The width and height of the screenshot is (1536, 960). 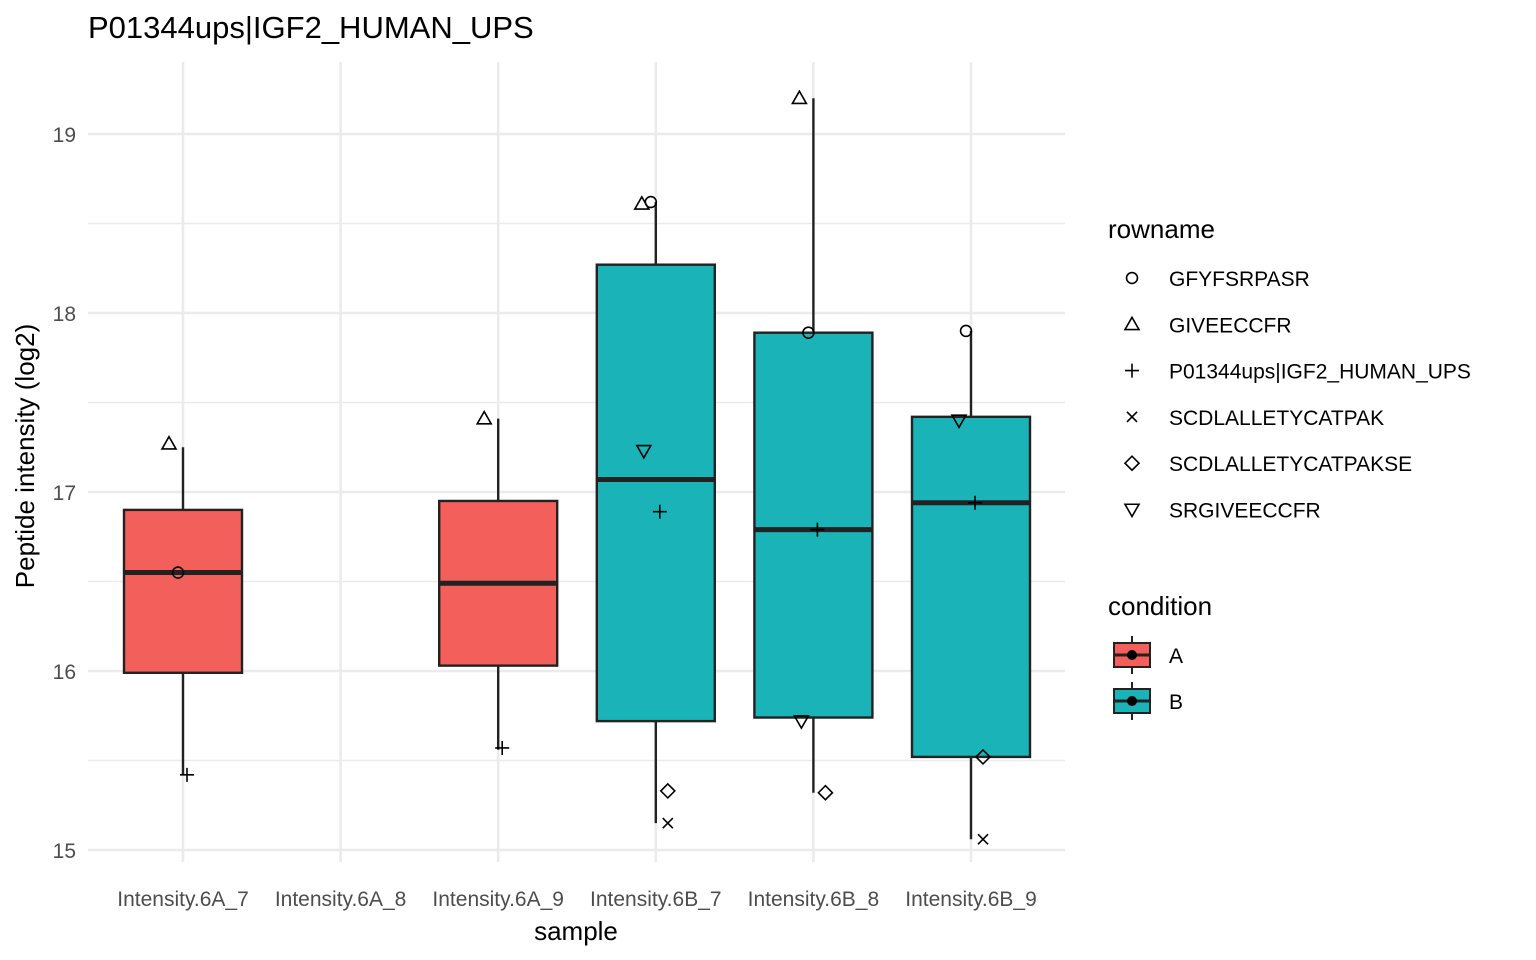 What do you see at coordinates (576, 931) in the screenshot?
I see `x-axis-label: sample` at bounding box center [576, 931].